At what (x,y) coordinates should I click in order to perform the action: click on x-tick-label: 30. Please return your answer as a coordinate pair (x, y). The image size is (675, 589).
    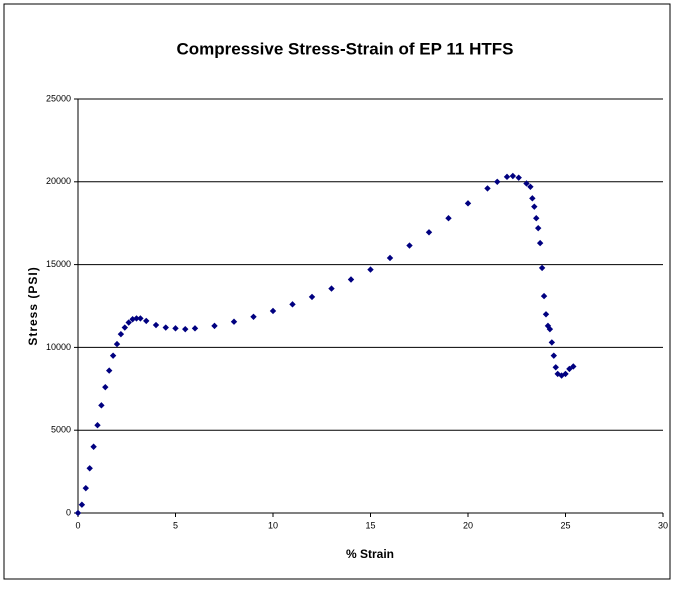
    Looking at the image, I should click on (663, 525).